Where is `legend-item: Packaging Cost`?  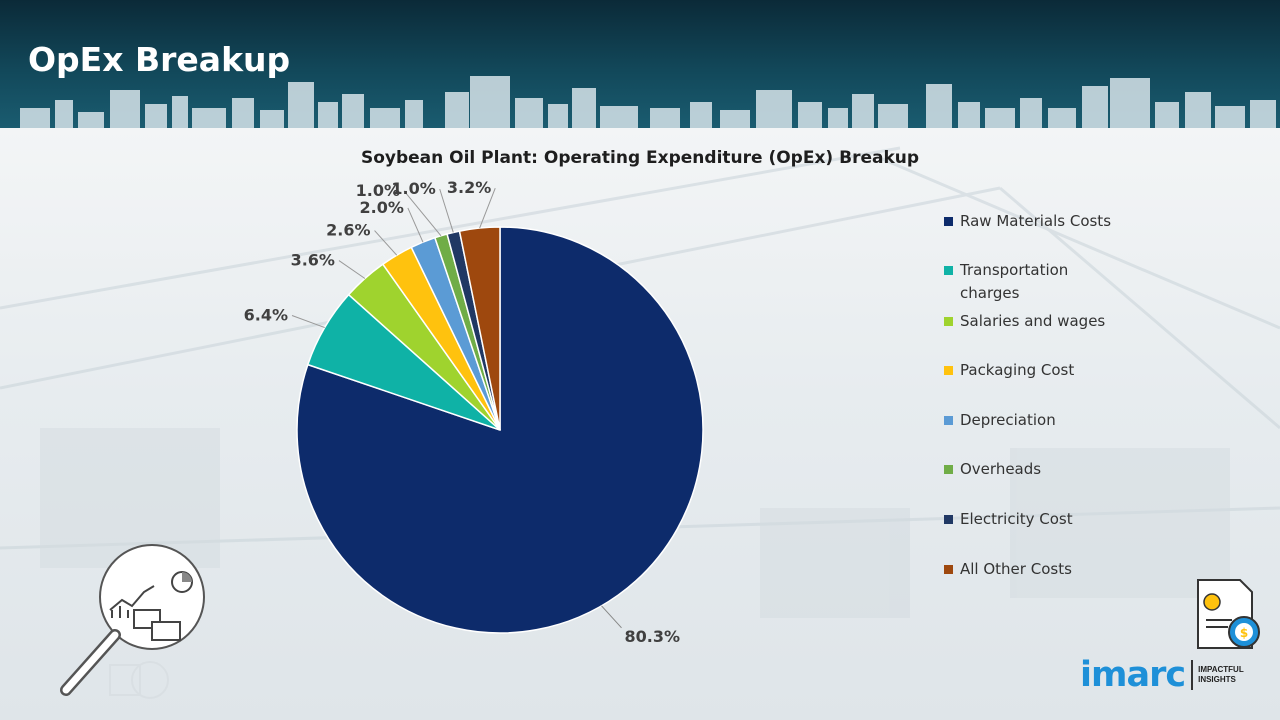 legend-item: Packaging Cost is located at coordinates (1039, 370).